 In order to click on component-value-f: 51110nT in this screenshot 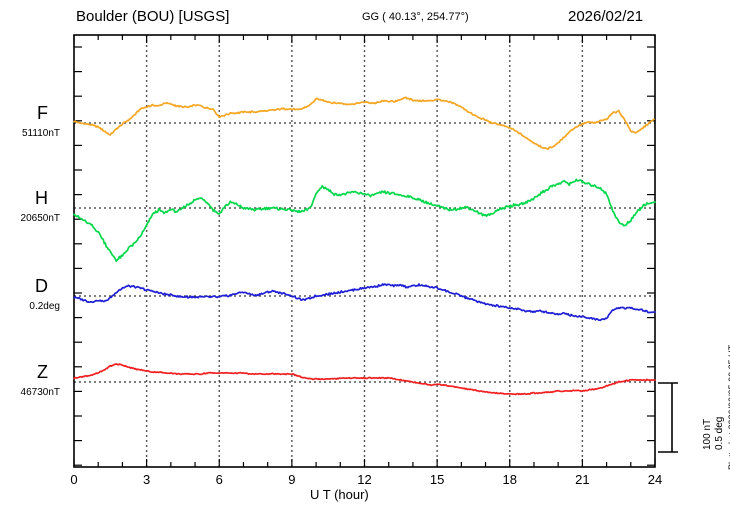, I will do `click(41, 133)`.